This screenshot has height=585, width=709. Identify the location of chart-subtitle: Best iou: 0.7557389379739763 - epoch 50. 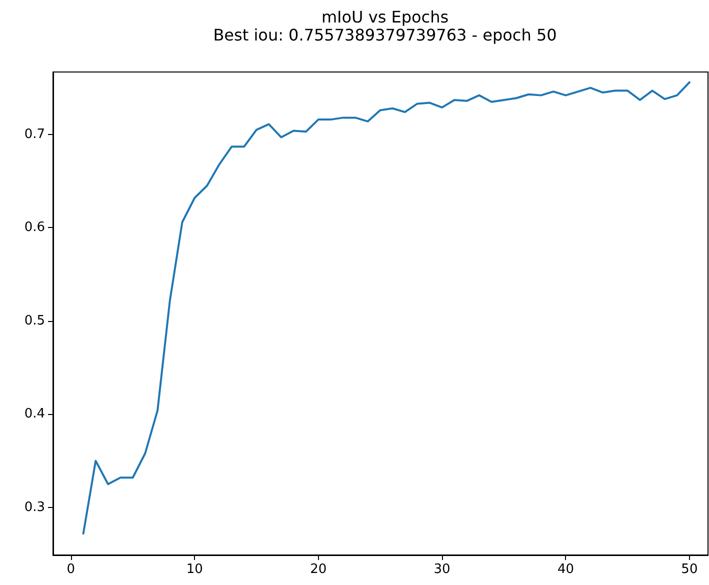
(385, 35).